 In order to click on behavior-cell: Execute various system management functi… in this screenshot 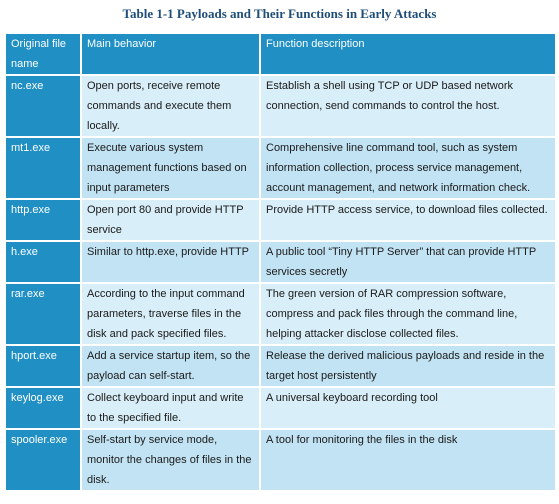, I will do `click(170, 168)`.